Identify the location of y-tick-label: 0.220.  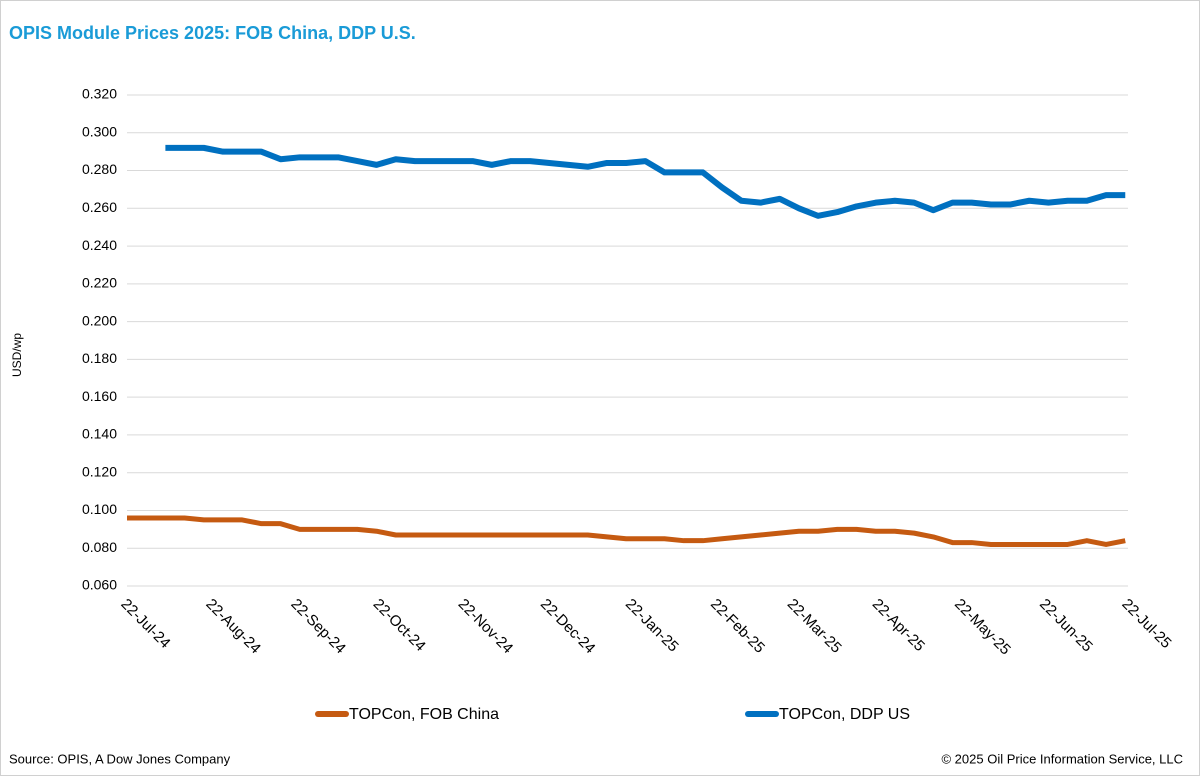
(99, 283).